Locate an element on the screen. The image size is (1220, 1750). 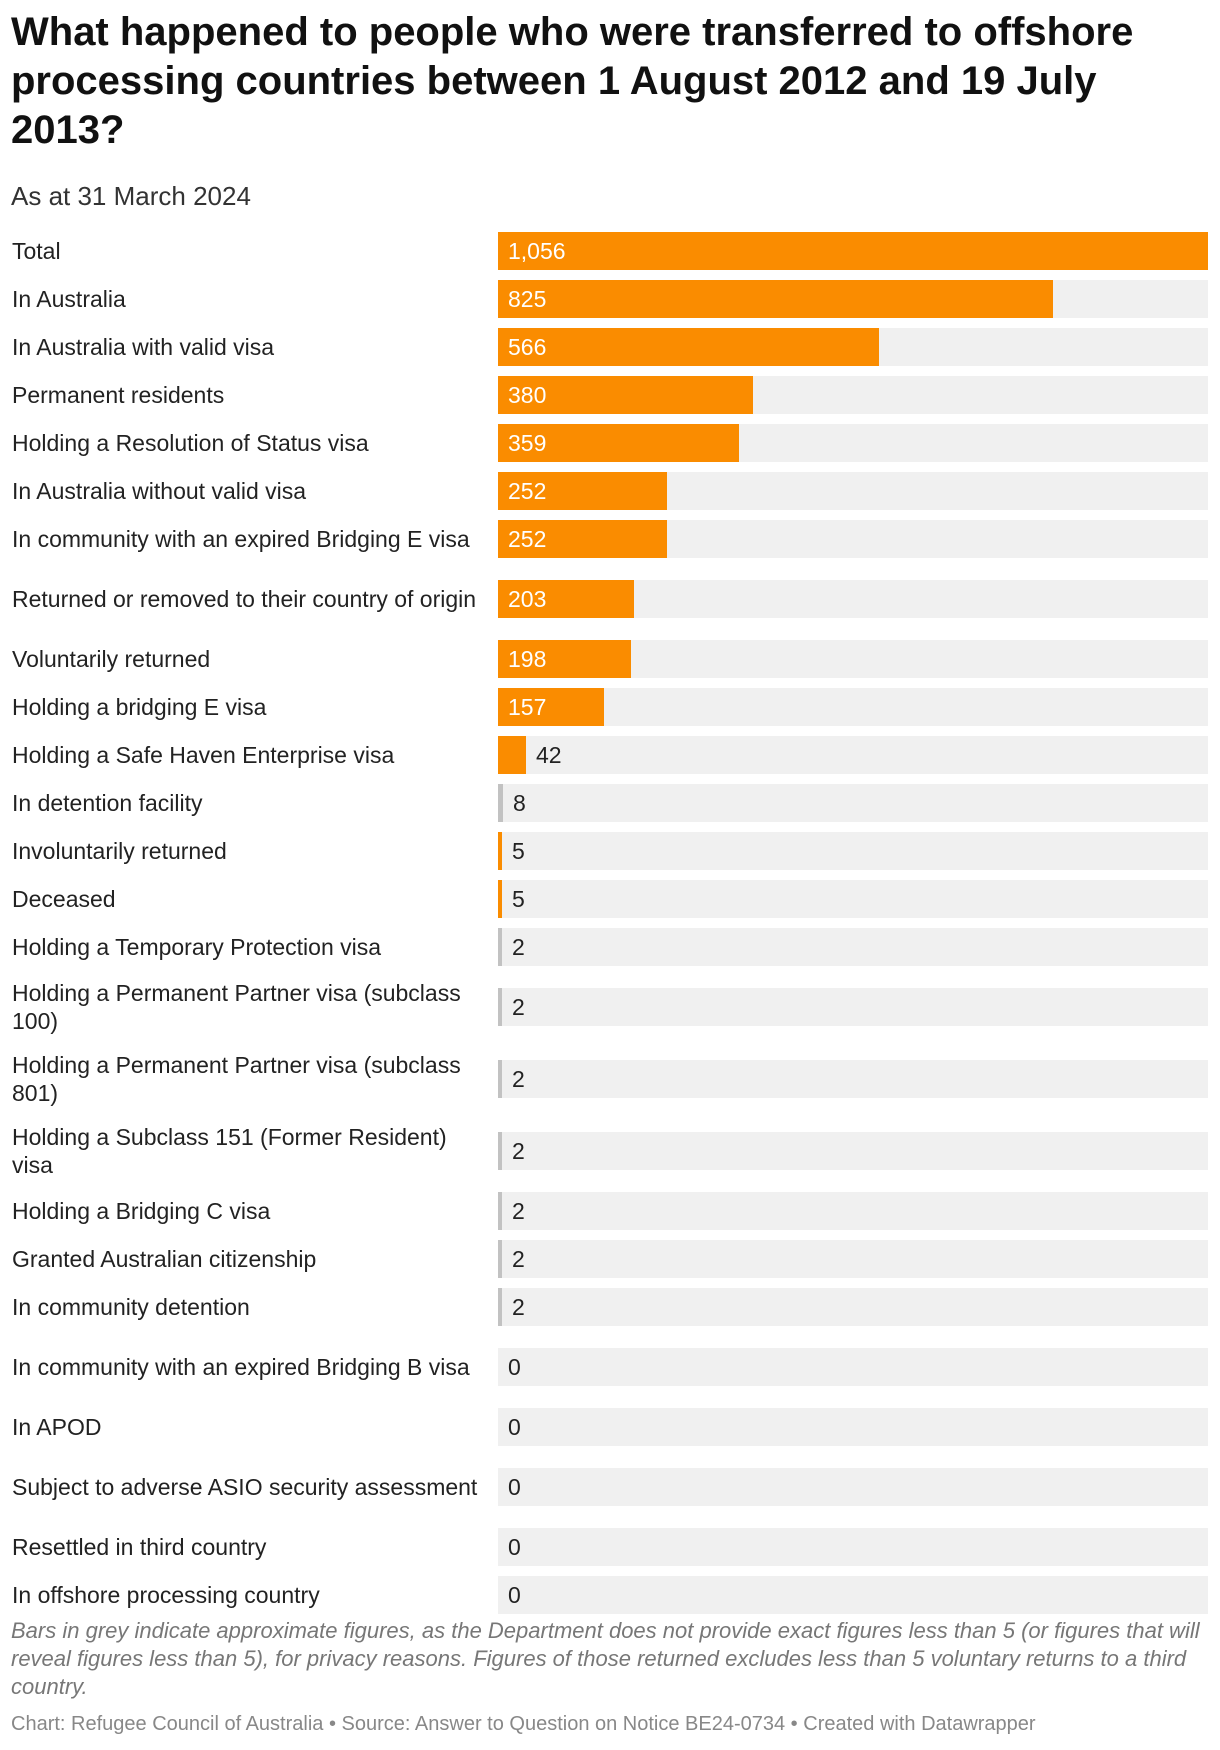
bar-track: 825 is located at coordinates (853, 299).